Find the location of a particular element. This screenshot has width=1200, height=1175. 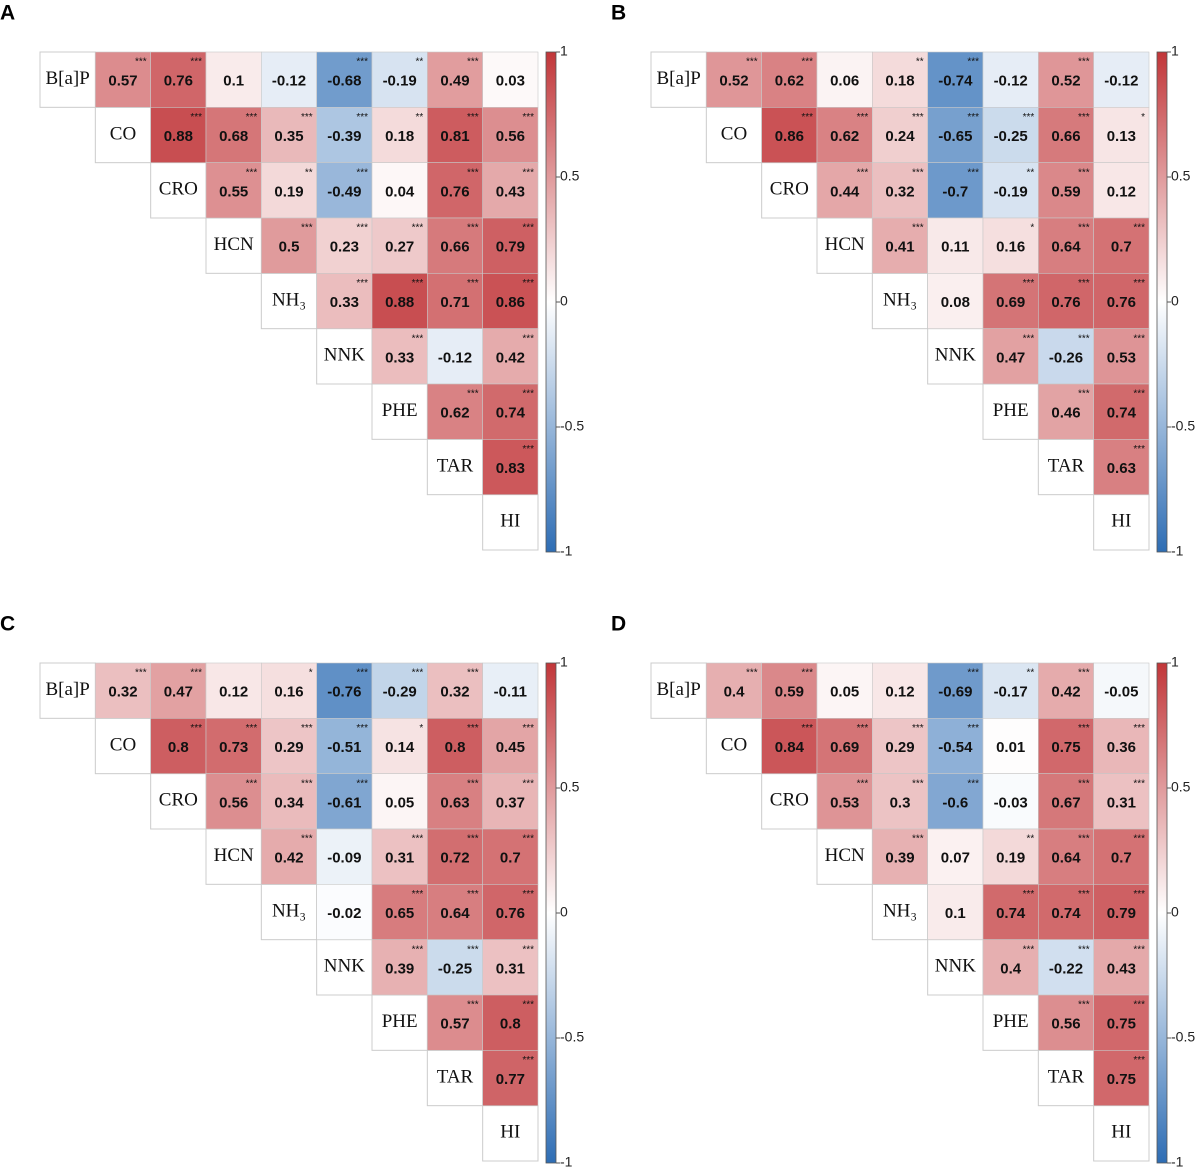

cell-value: 0.4 is located at coordinates (1011, 968).